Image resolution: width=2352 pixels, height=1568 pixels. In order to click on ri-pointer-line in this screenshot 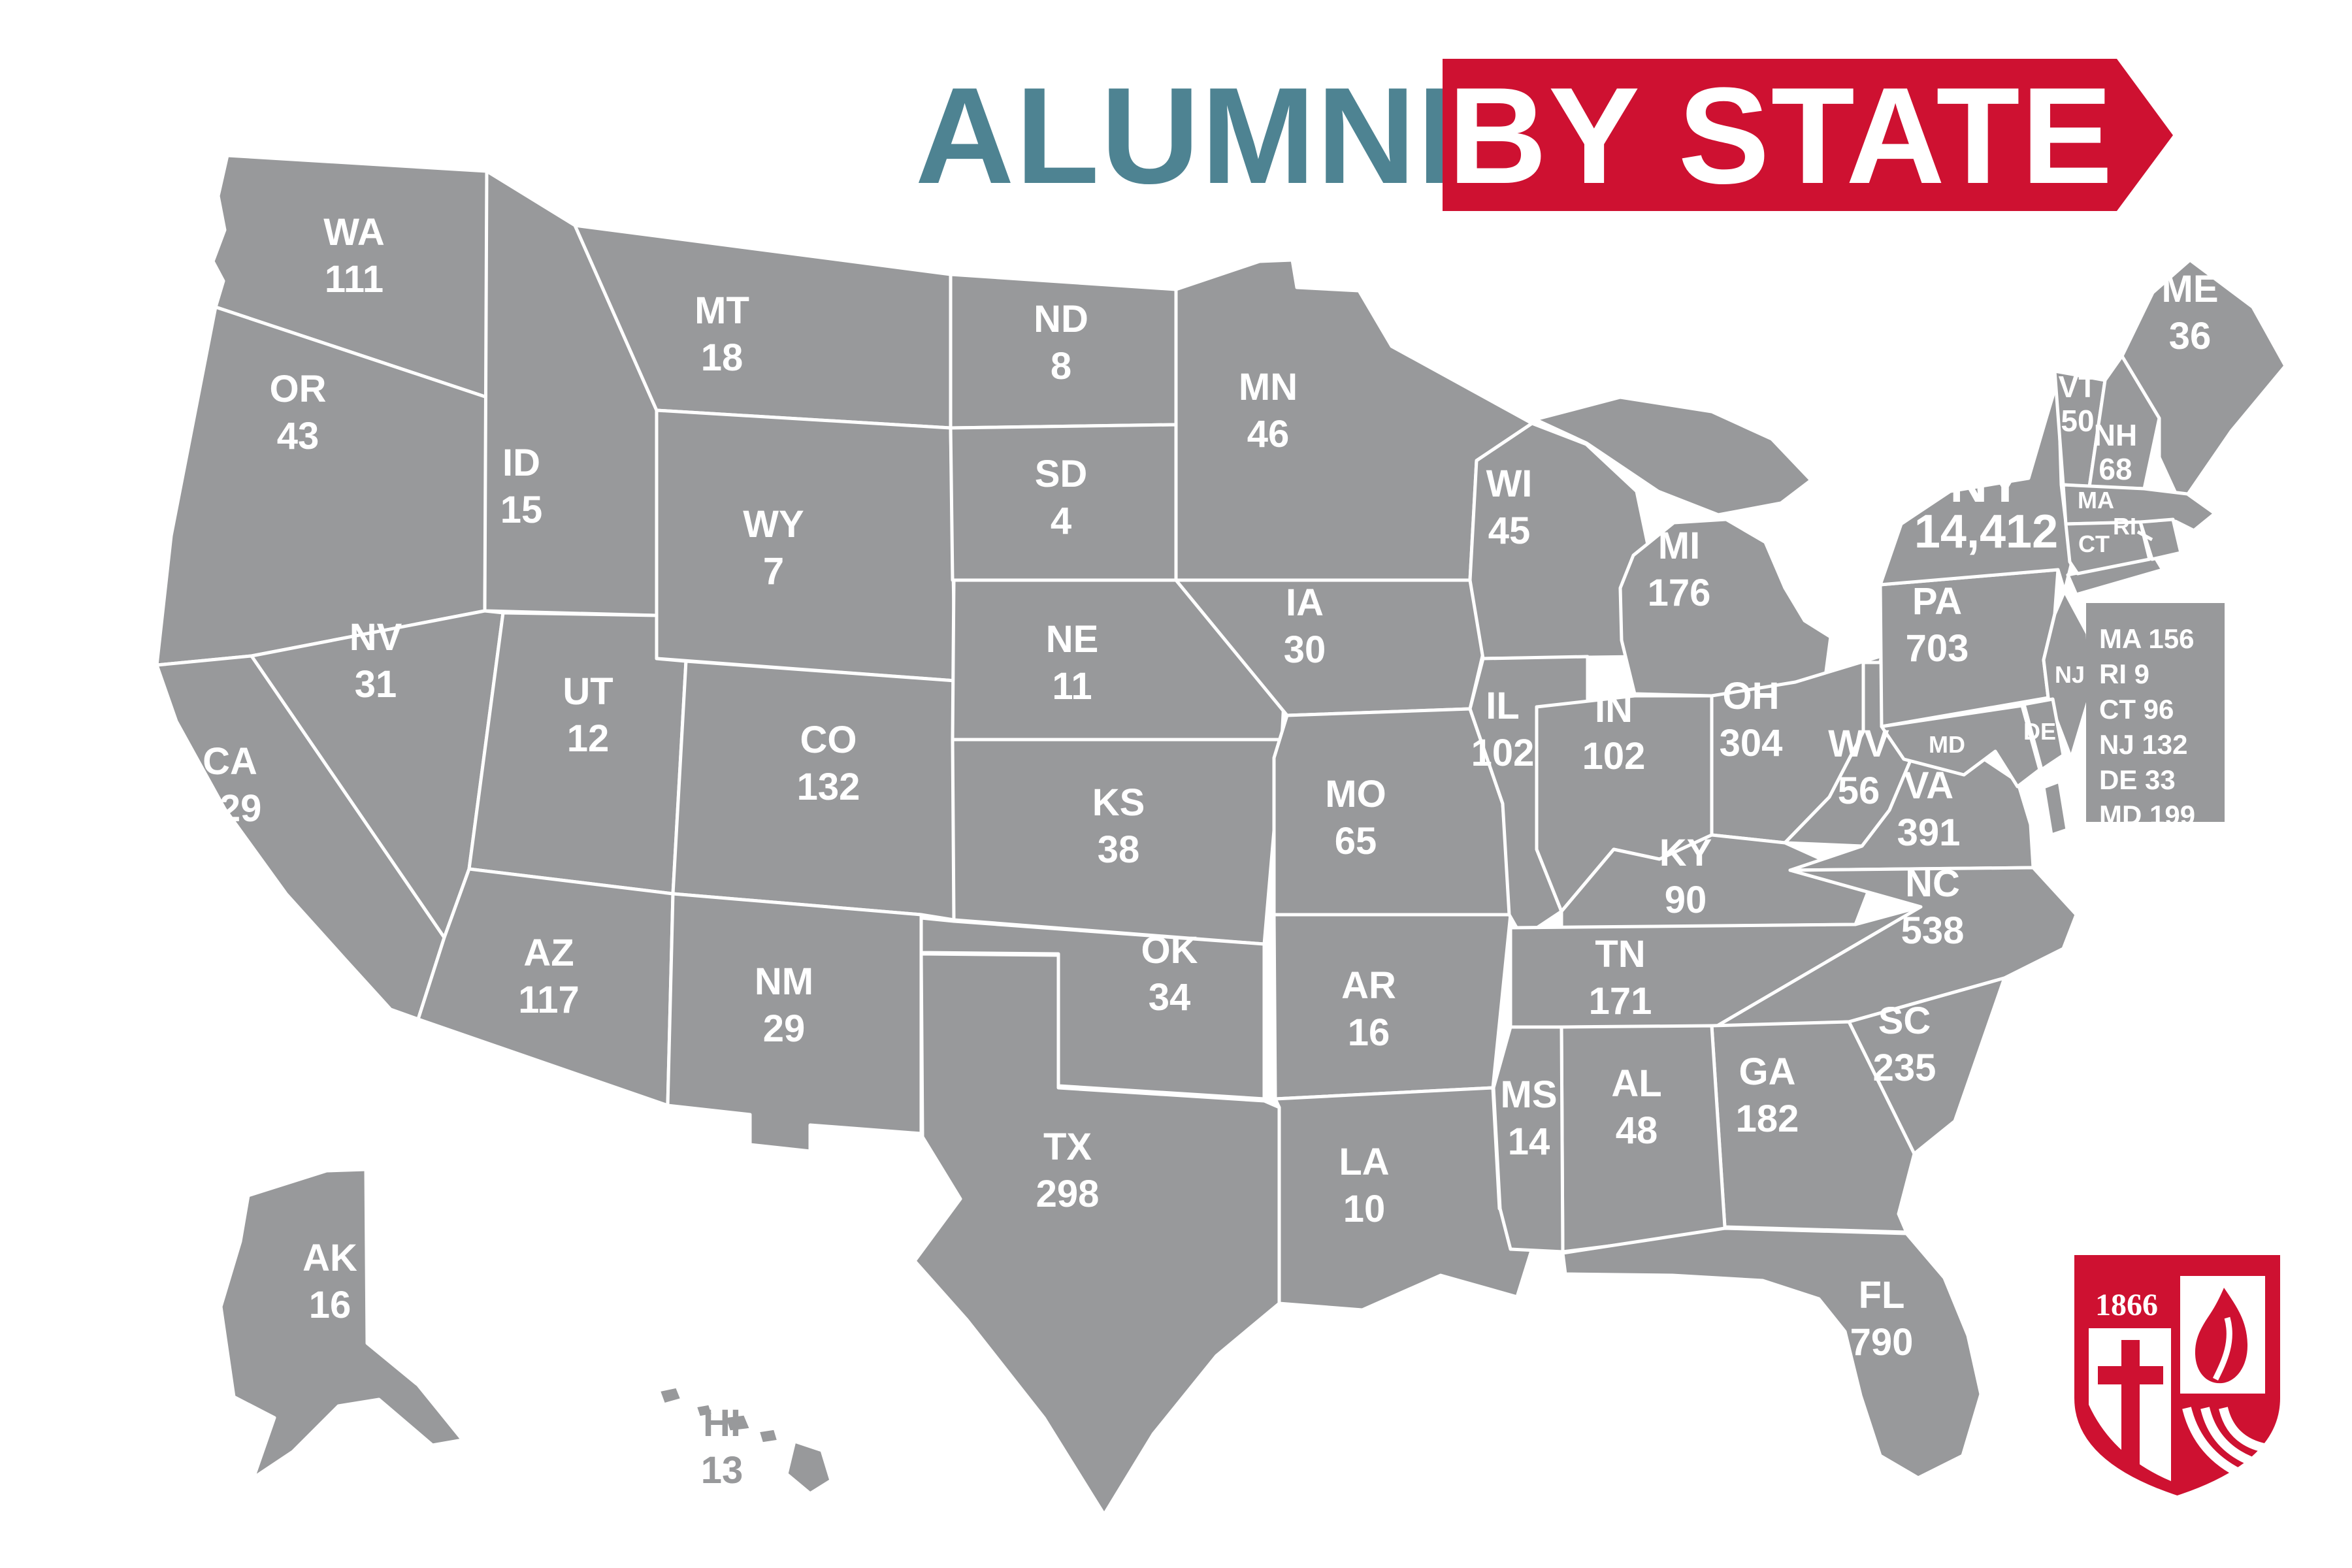, I will do `click(2144, 536)`.